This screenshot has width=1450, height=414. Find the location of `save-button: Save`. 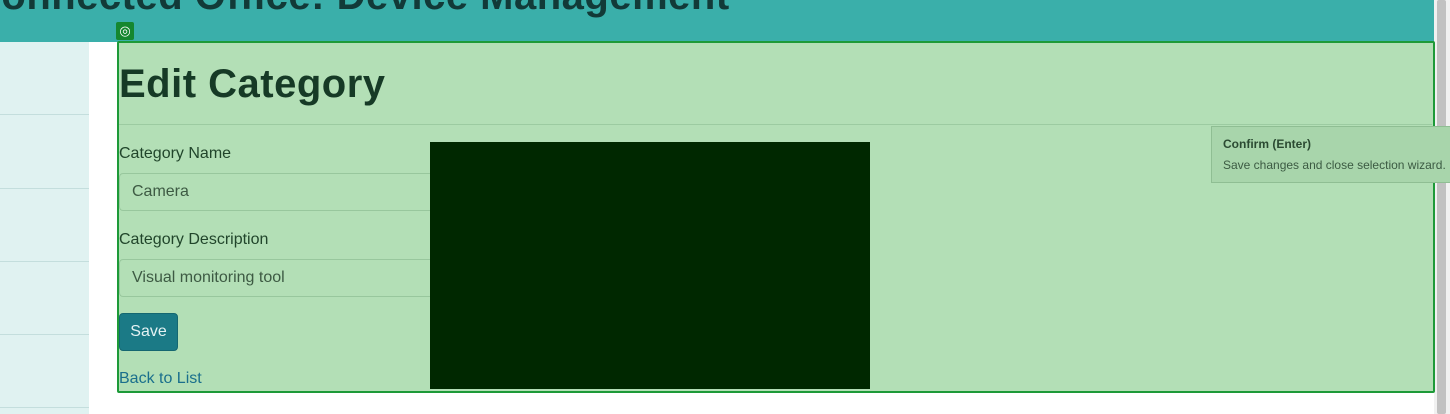

save-button: Save is located at coordinates (148, 332).